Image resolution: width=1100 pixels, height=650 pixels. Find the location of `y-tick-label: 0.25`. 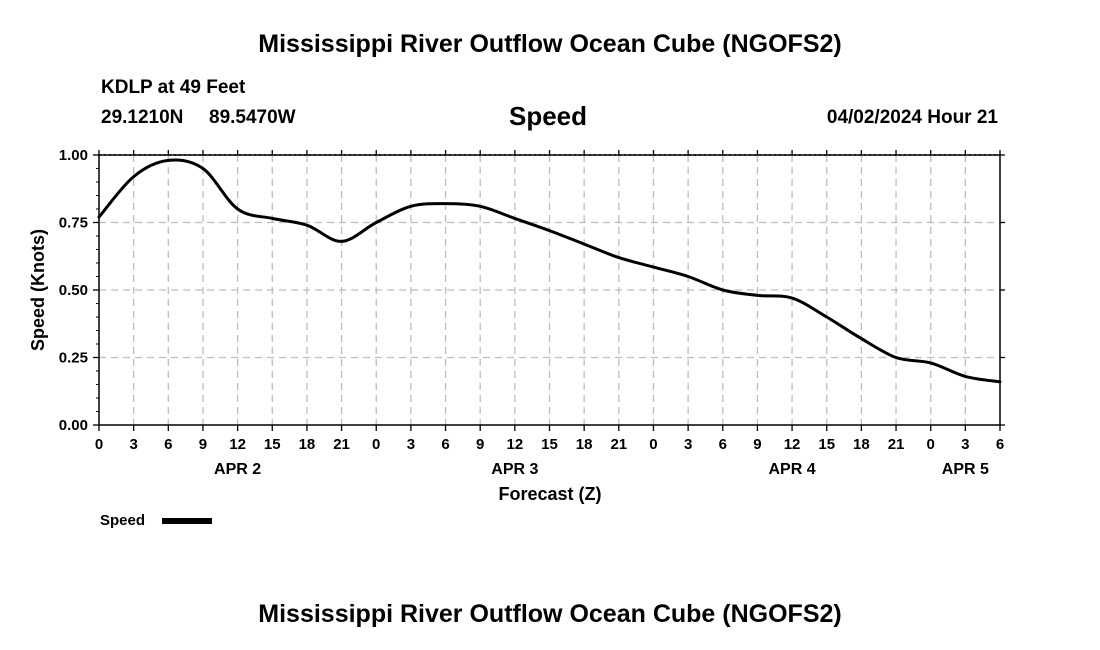

y-tick-label: 0.25 is located at coordinates (73, 358).